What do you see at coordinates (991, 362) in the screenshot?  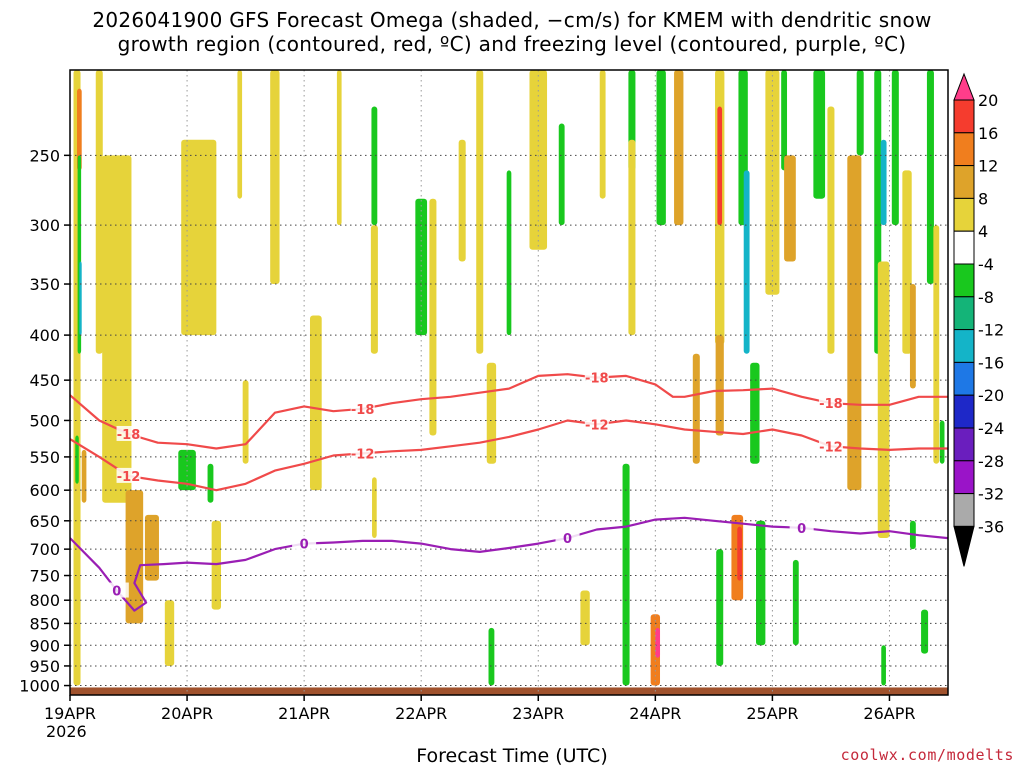 I see `colorbar-label--16: -16` at bounding box center [991, 362].